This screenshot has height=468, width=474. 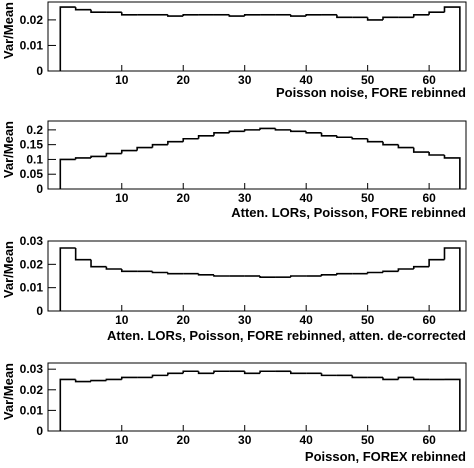 What do you see at coordinates (122, 198) in the screenshot?
I see `x-tick-label: 10` at bounding box center [122, 198].